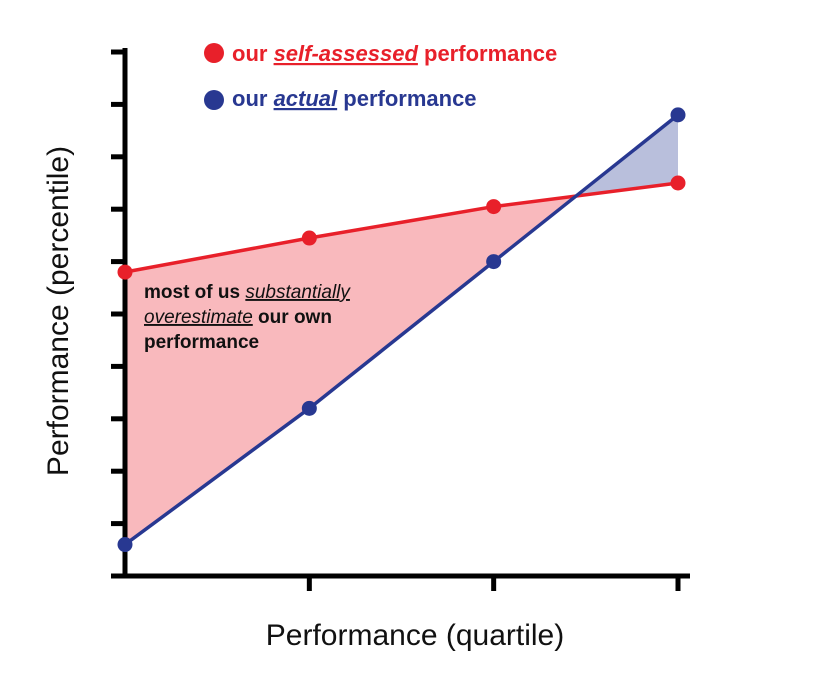 This screenshot has height=693, width=831. I want to click on legend-marker-actual, so click(214, 100).